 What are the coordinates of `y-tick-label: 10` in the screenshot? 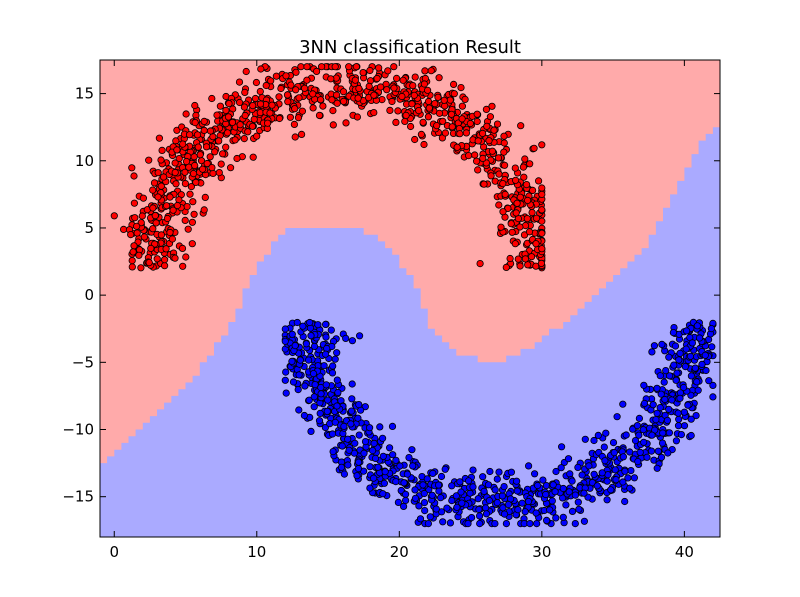 It's located at (84, 161).